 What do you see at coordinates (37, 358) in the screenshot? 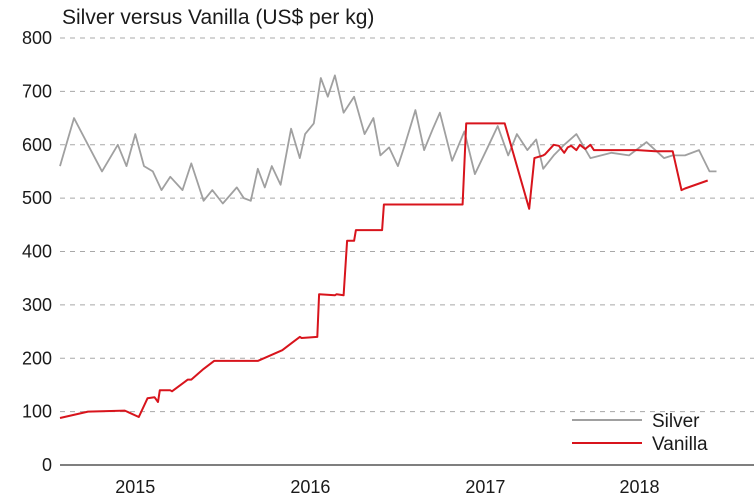
I see `y-tick-label: 200` at bounding box center [37, 358].